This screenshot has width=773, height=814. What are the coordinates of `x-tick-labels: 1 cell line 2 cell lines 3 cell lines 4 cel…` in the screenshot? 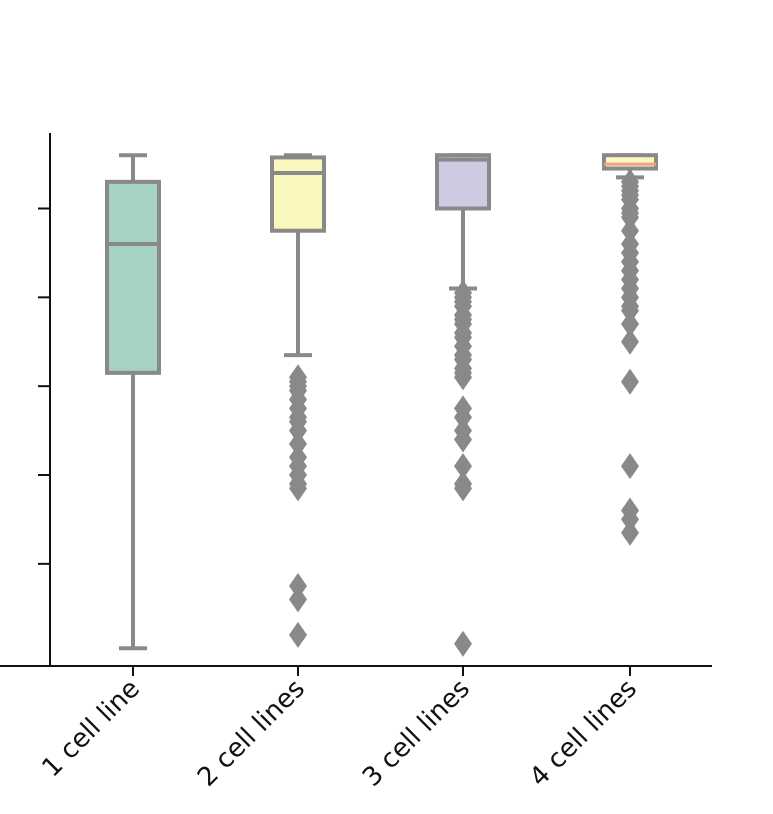 It's located at (340, 733).